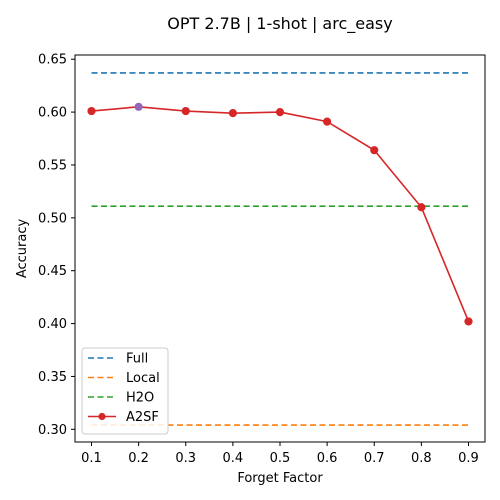 The width and height of the screenshot is (500, 500). Describe the element at coordinates (102, 416) in the screenshot. I see `legend-marker-a2sf` at that location.